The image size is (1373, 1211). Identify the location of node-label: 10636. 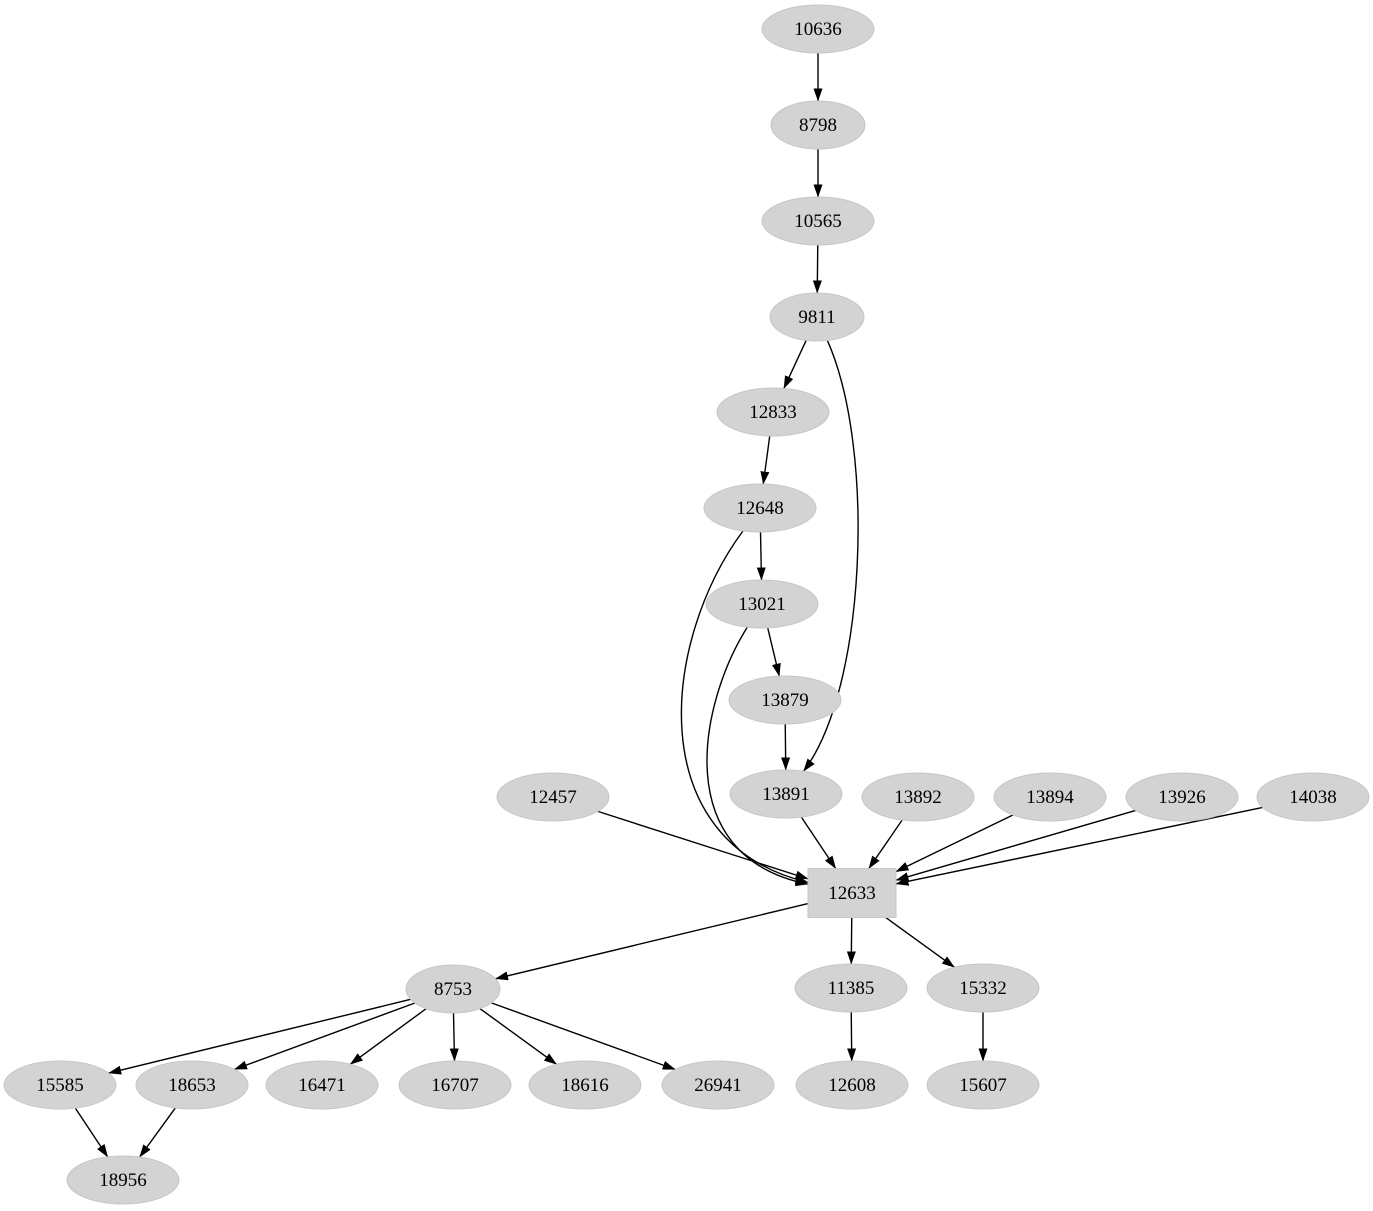
(818, 29).